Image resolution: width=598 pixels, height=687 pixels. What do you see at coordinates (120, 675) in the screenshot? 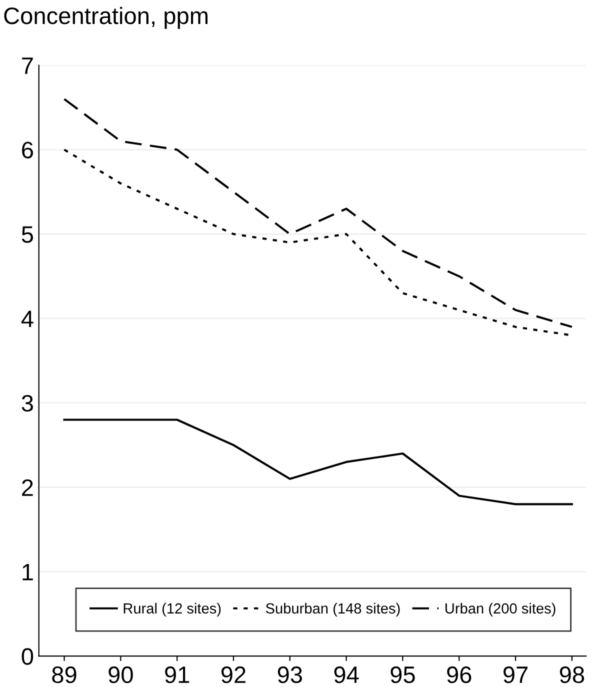
I see `x-tick-label: 90` at bounding box center [120, 675].